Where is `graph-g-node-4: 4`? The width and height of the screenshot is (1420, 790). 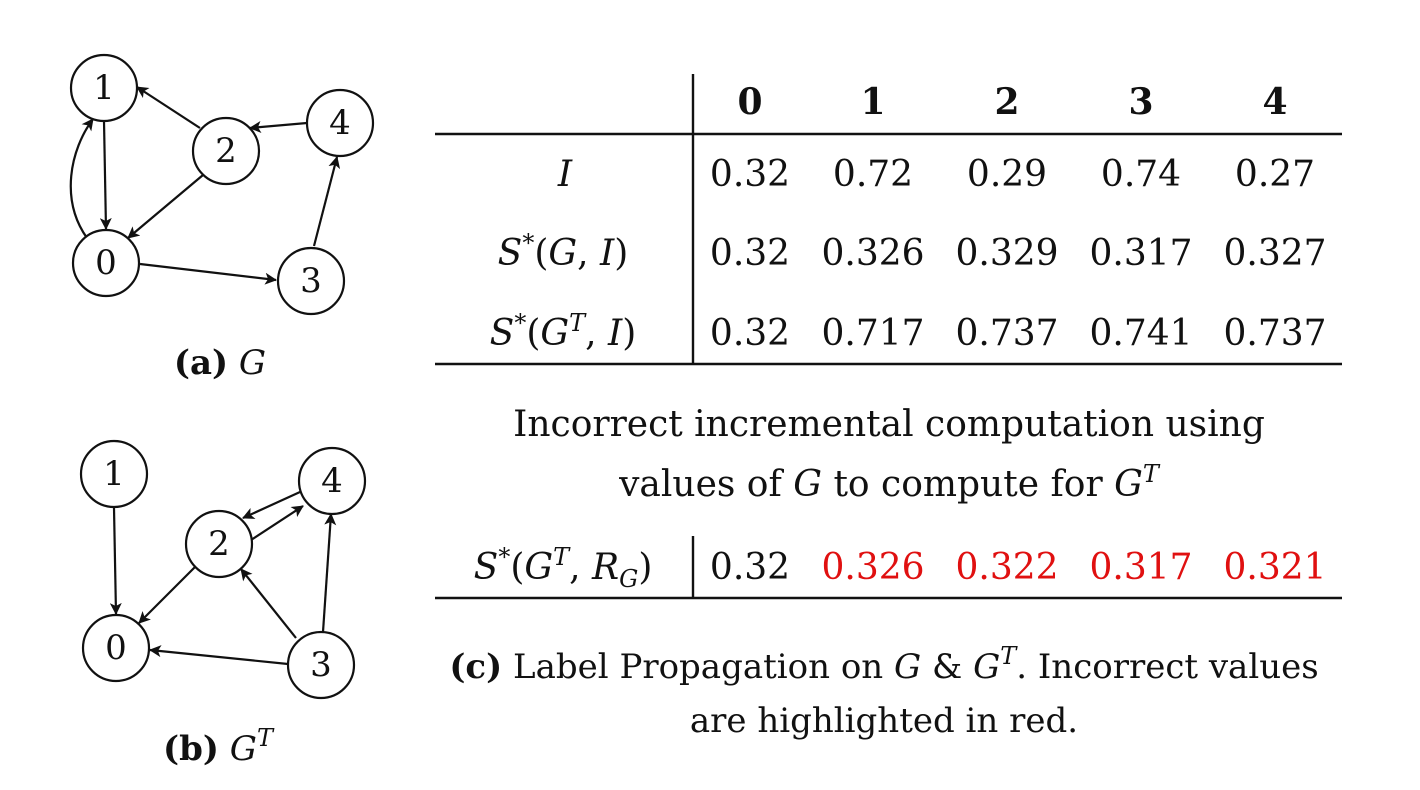 graph-g-node-4: 4 is located at coordinates (340, 123).